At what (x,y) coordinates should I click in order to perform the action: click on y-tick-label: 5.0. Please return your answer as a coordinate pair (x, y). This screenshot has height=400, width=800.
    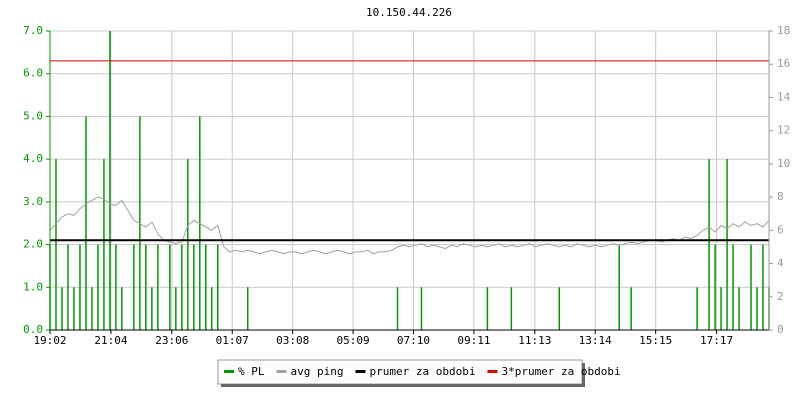
    Looking at the image, I should click on (33, 115).